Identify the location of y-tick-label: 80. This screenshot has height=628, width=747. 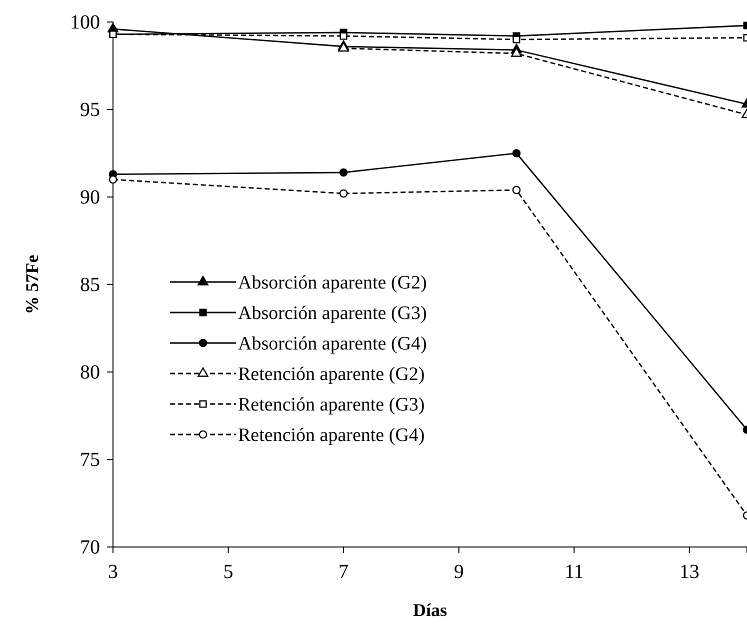
(90, 372).